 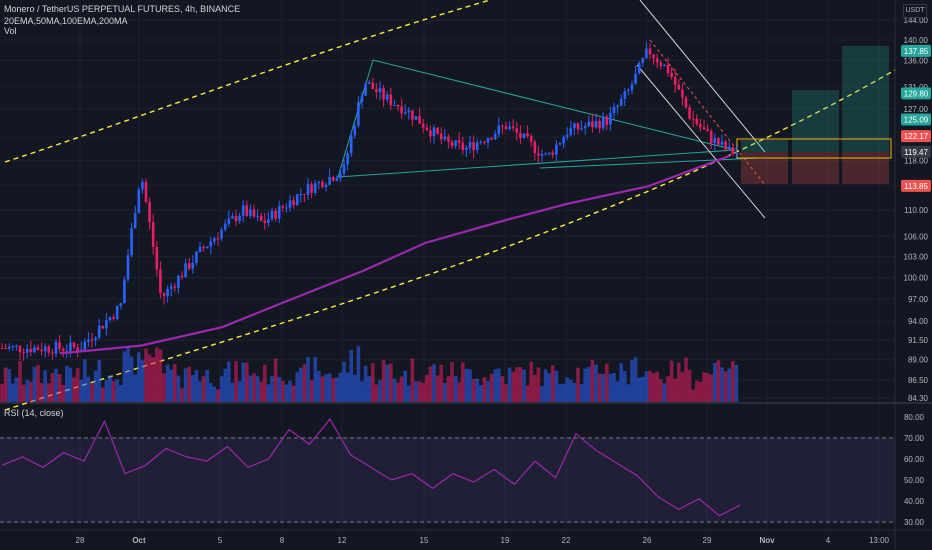 I want to click on price-tick-16: 86.50, so click(x=918, y=380).